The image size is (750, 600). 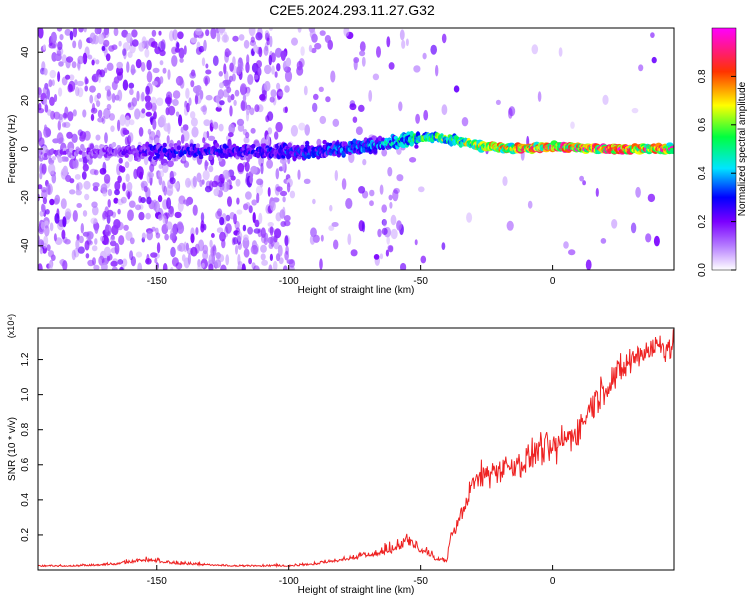 I want to click on snr-y-label: SNR (10 * v/v), so click(x=12, y=449).